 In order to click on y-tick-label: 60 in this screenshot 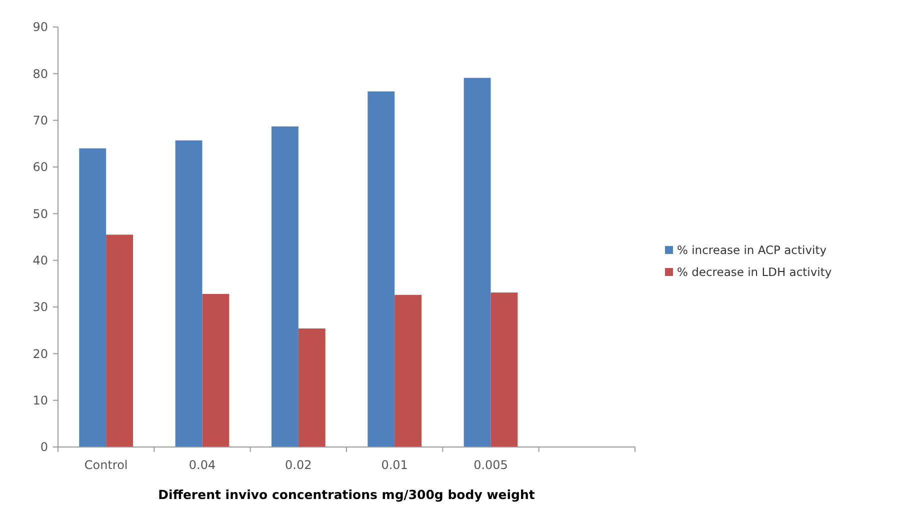, I will do `click(40, 167)`.